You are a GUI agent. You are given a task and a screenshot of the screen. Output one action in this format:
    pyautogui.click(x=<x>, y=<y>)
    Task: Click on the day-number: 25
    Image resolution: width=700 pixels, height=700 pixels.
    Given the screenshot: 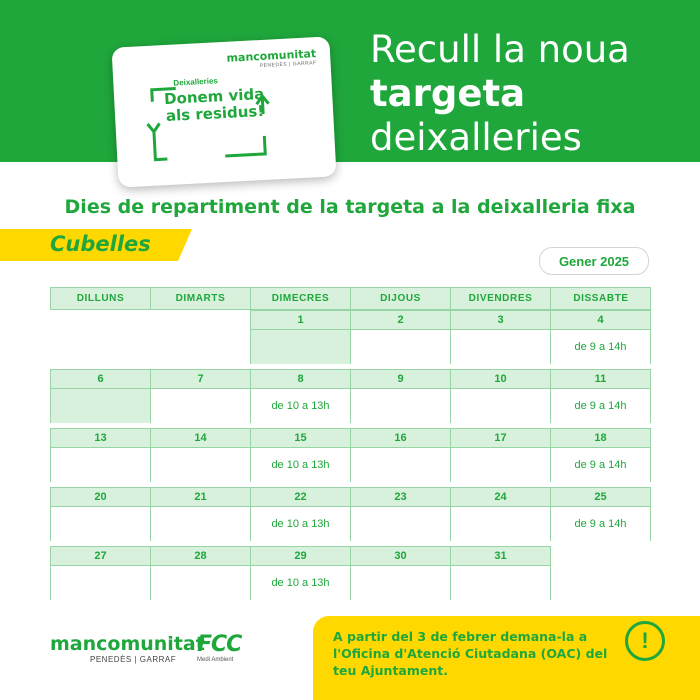 What is the action you would take?
    pyautogui.click(x=600, y=497)
    